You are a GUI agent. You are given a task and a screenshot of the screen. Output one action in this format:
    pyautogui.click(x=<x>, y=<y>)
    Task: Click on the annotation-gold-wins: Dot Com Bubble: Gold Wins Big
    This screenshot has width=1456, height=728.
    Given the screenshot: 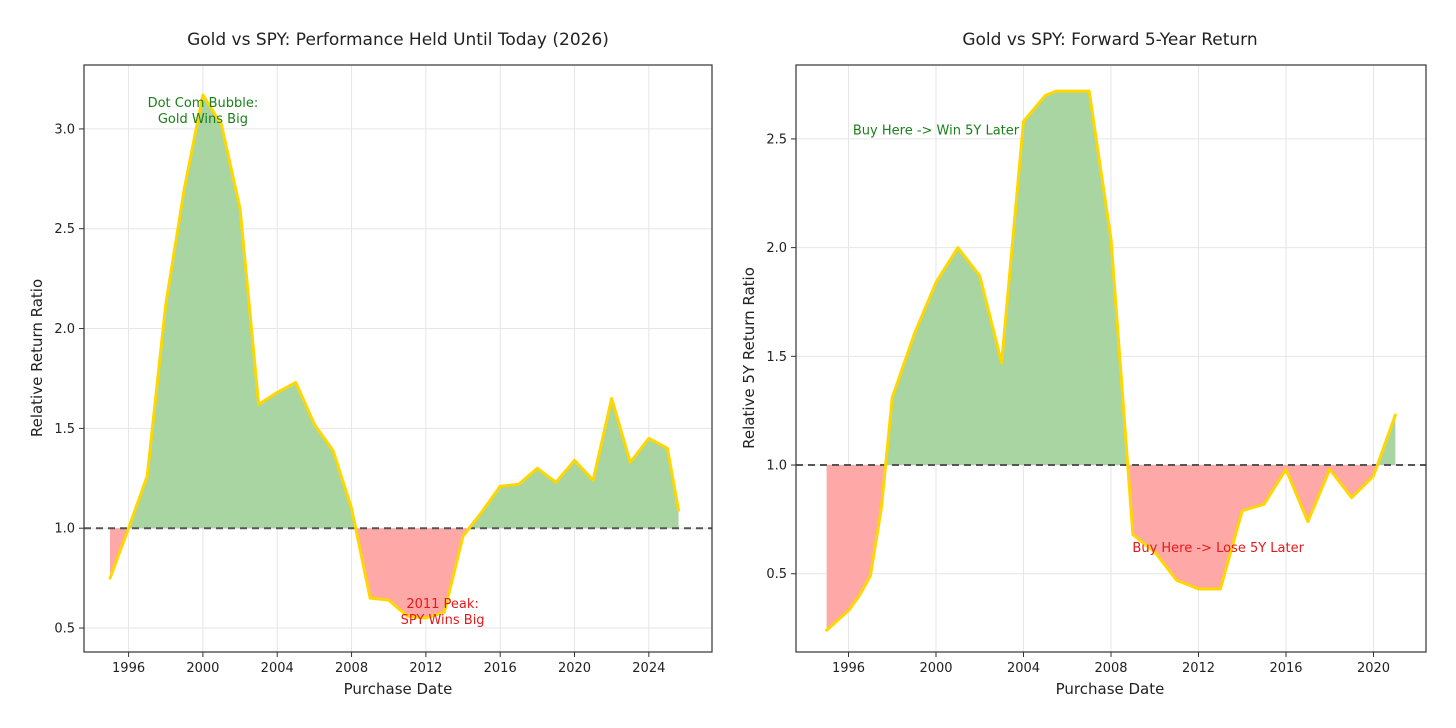 What is the action you would take?
    pyautogui.click(x=203, y=111)
    